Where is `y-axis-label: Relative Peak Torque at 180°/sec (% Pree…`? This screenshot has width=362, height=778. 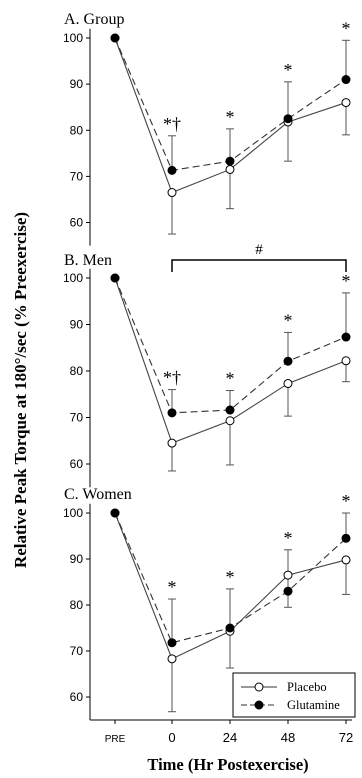 y-axis-label: Relative Peak Torque at 180°/sec (% Pree… is located at coordinates (20, 390).